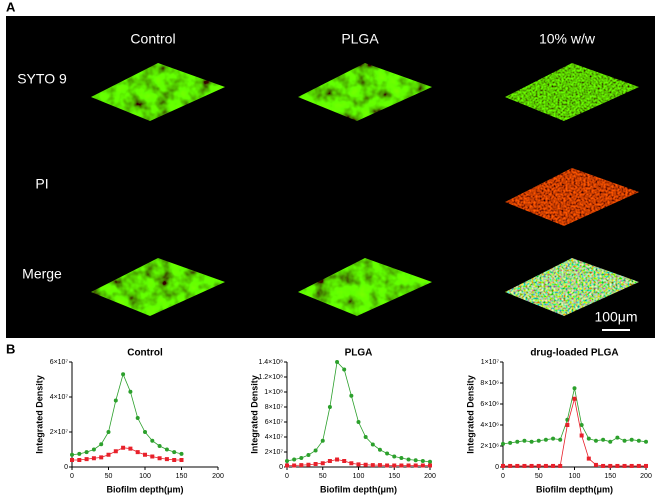  I want to click on row-label: Merge, so click(42, 274).